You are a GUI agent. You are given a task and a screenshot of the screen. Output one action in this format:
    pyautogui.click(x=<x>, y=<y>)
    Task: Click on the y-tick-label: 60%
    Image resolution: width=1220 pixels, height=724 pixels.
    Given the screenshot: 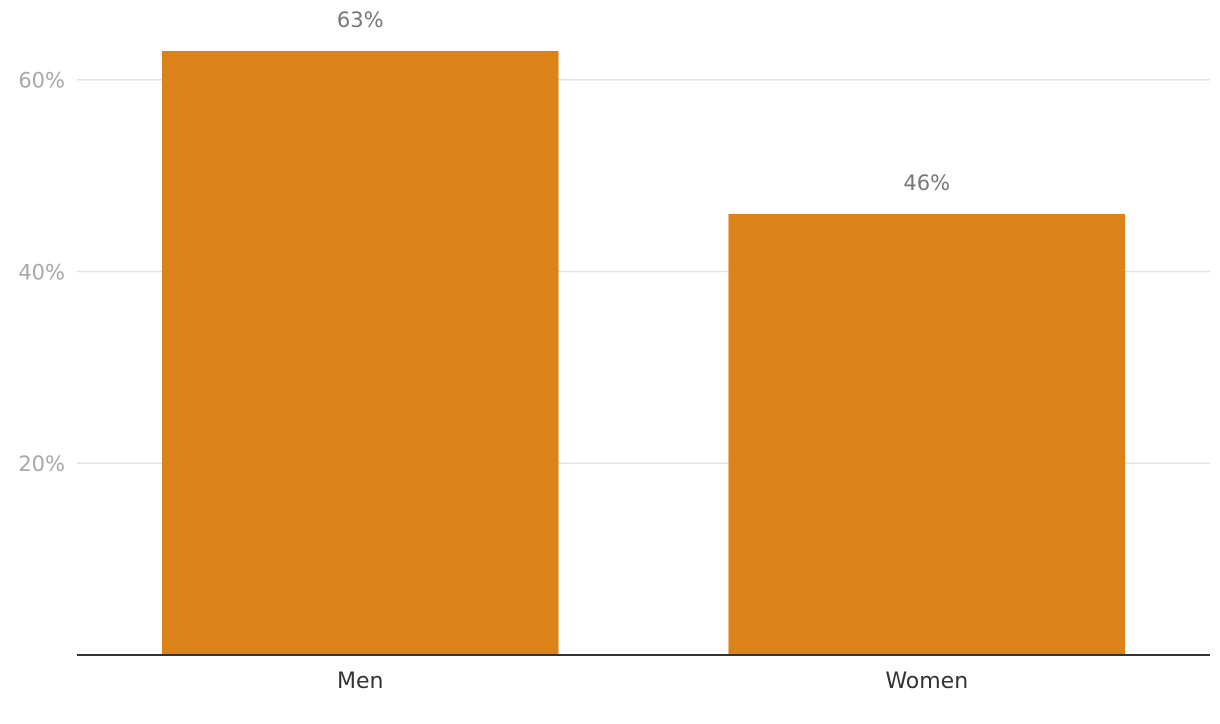 What is the action you would take?
    pyautogui.click(x=41, y=81)
    